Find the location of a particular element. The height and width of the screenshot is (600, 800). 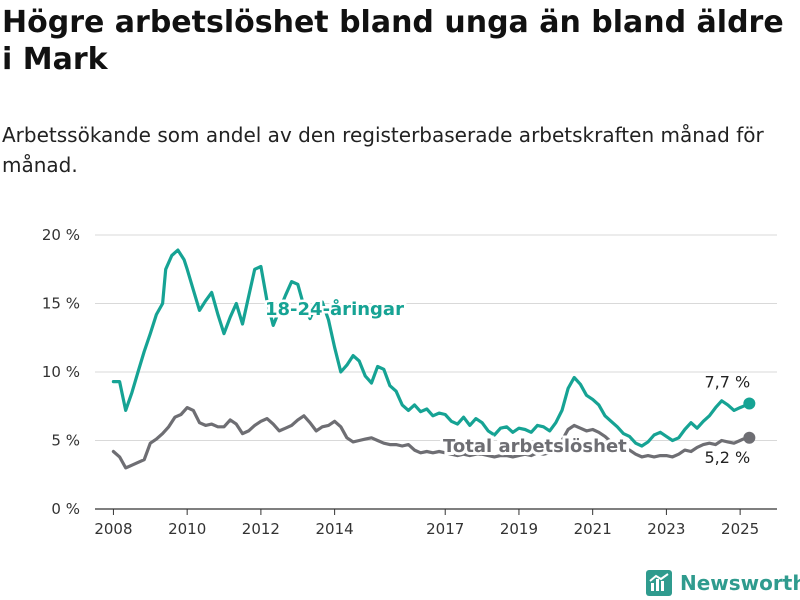

y-tick-label: 0 % is located at coordinates (65, 509).